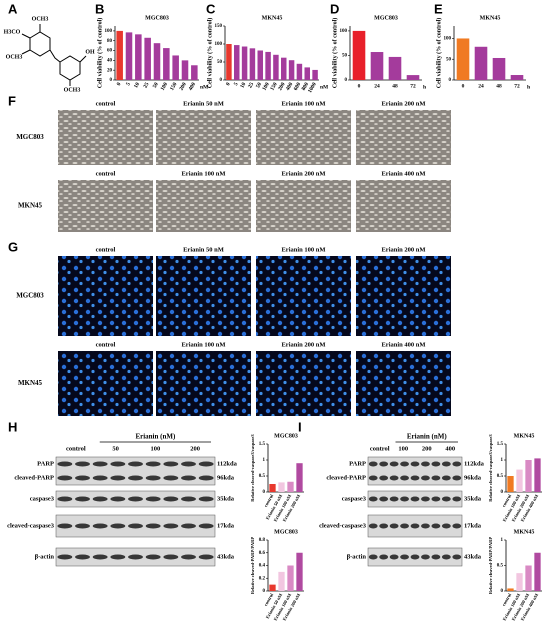  I want to click on image-label: control, so click(106, 103).